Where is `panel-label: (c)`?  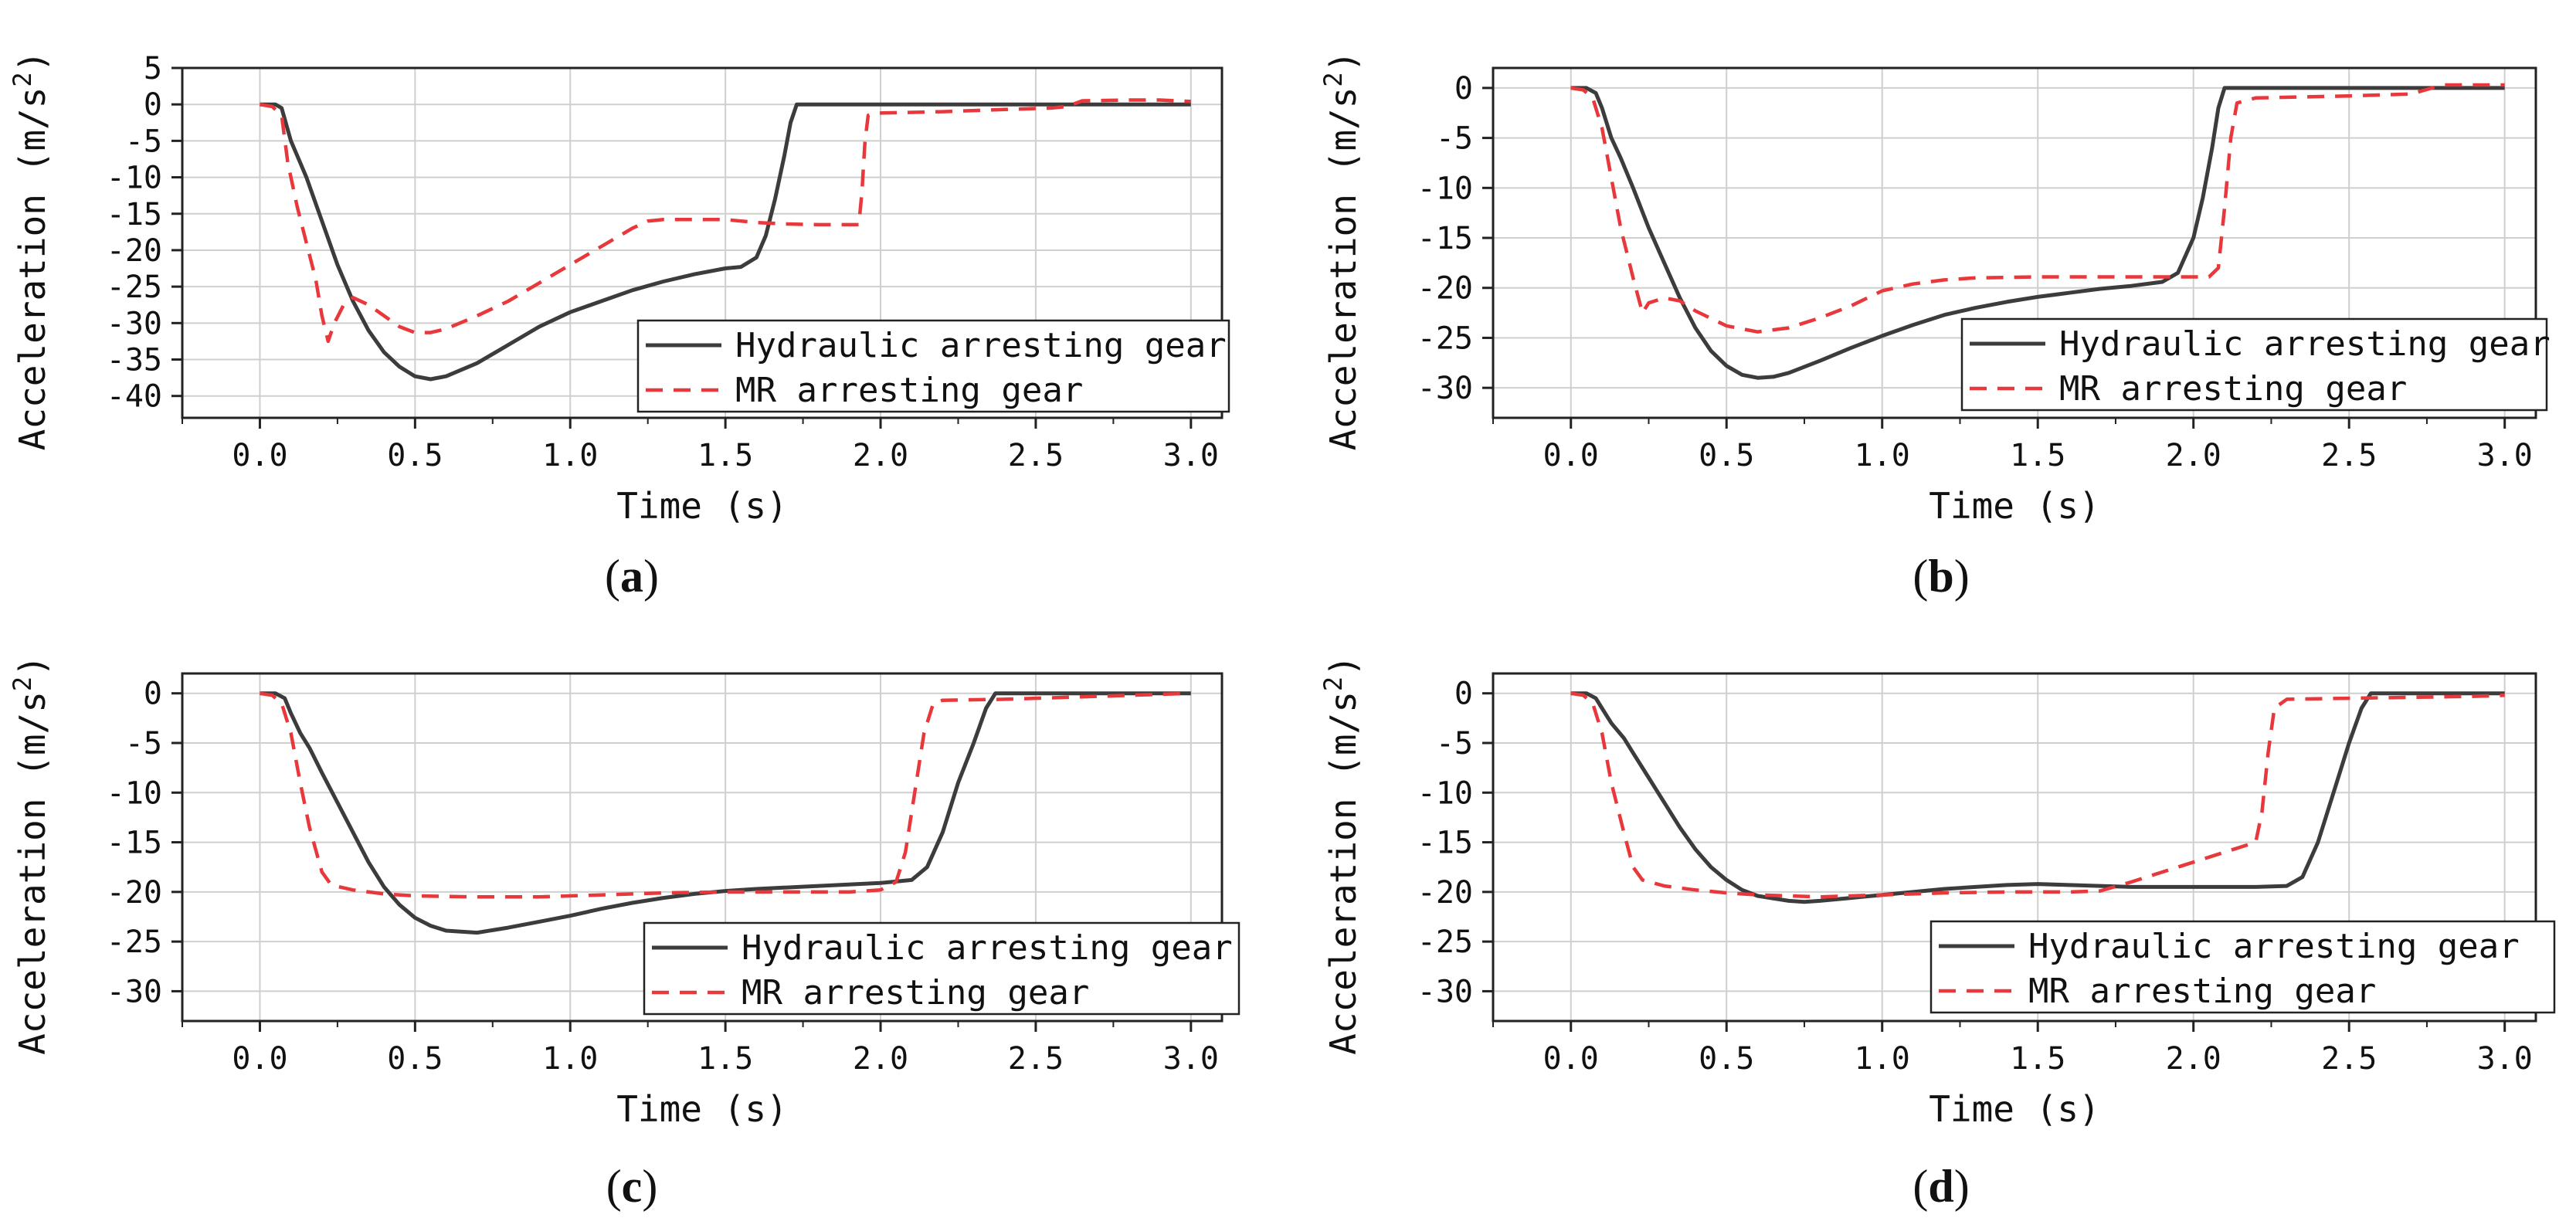
panel-label: (c) is located at coordinates (632, 1186).